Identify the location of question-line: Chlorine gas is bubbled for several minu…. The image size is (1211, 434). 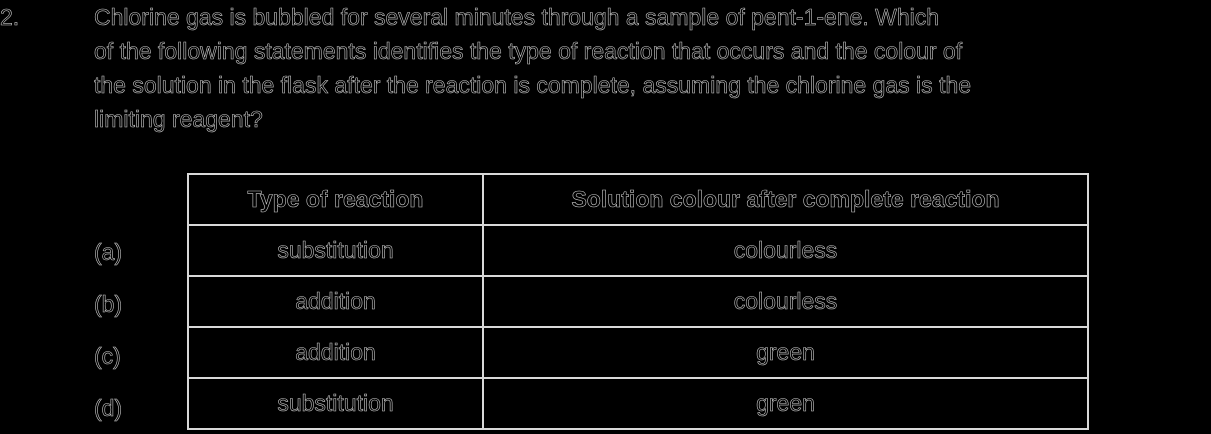
(517, 17).